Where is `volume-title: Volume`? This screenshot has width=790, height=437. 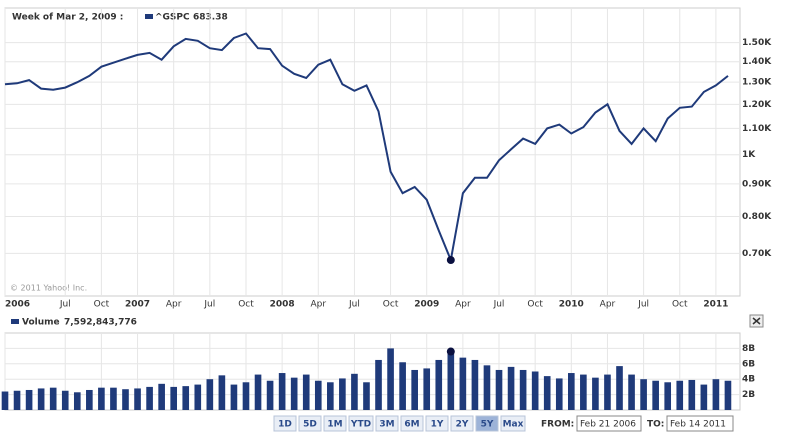 volume-title: Volume is located at coordinates (41, 323).